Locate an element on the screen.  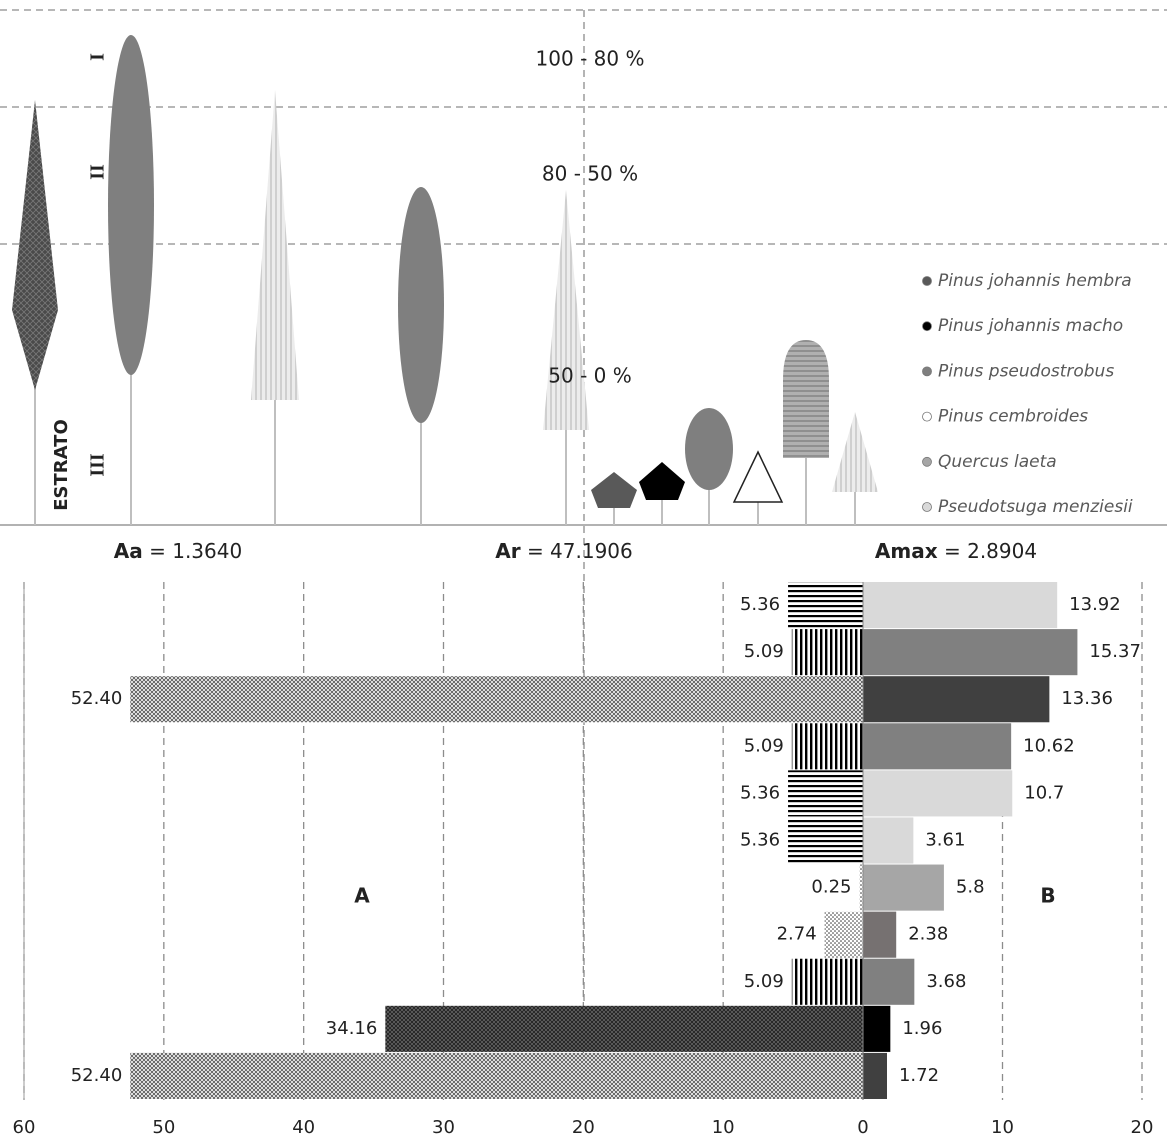
stratum-range: 50 - 0 % is located at coordinates (589, 376).